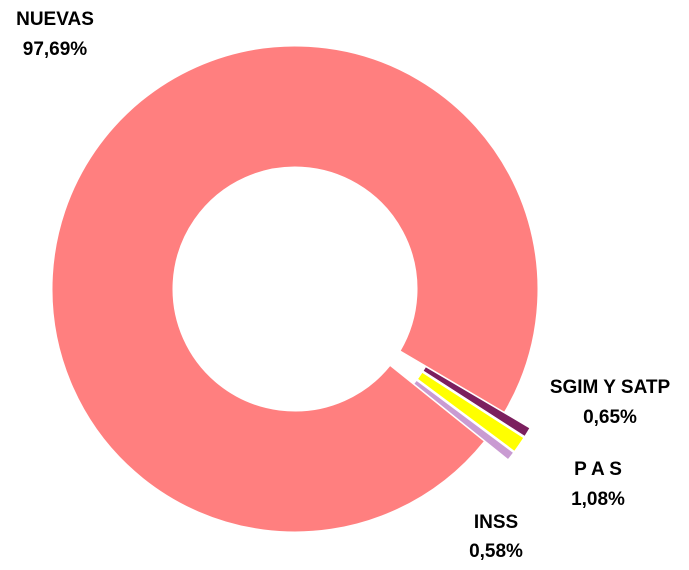 This screenshot has width=689, height=570. Describe the element at coordinates (598, 499) in the screenshot. I see `slice-value-label: 1,08%` at that location.